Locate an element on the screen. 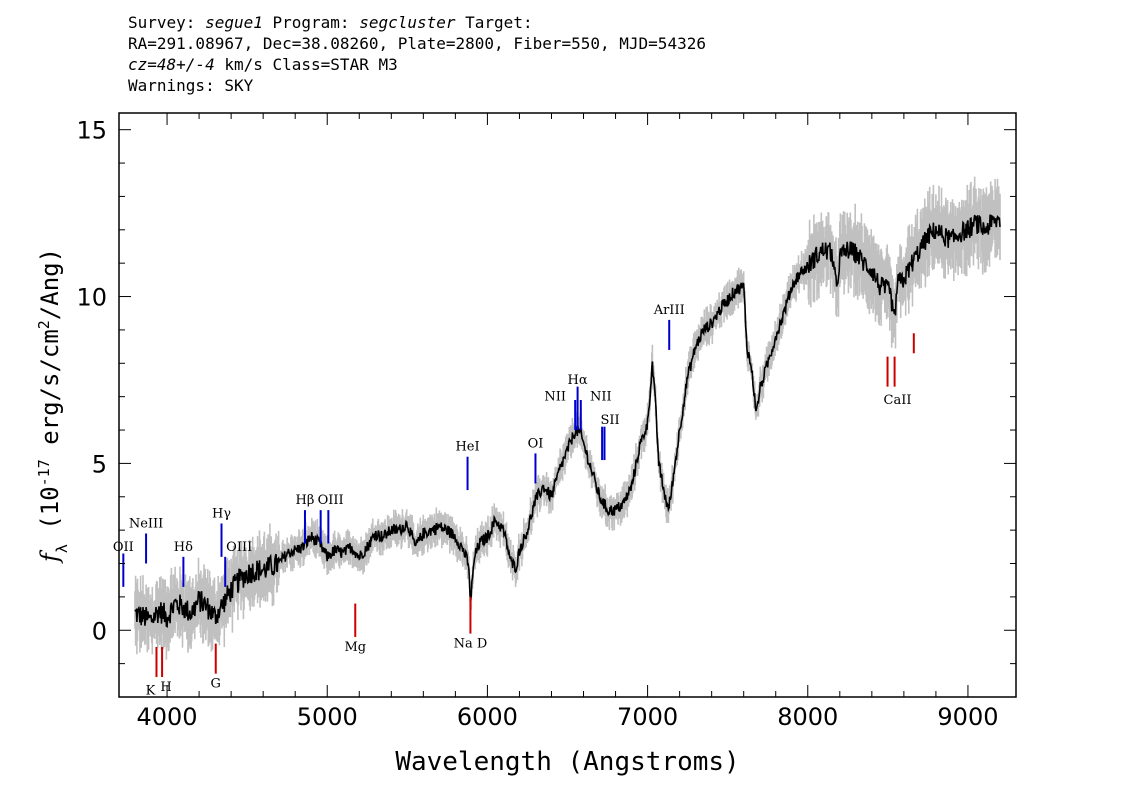 The image size is (1134, 810). line-label: HeI is located at coordinates (467, 447).